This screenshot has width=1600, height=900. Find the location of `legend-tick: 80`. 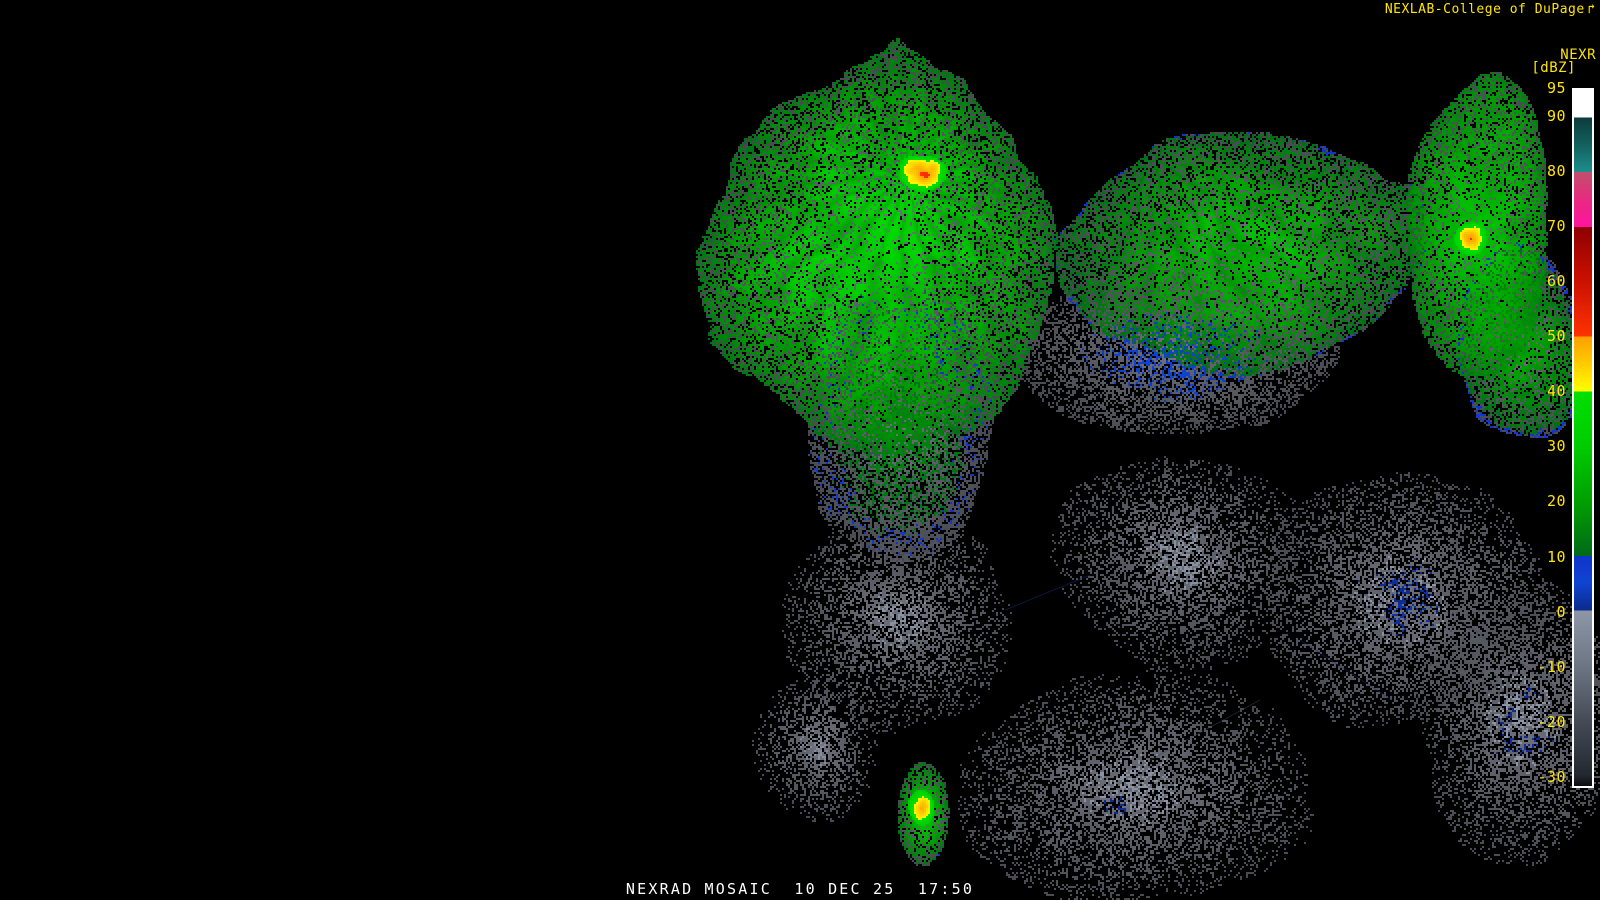

legend-tick: 80 is located at coordinates (1556, 170).